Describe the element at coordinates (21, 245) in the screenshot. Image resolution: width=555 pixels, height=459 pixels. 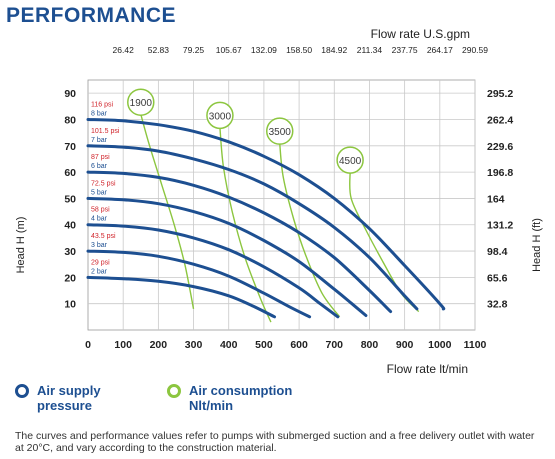
I see `y-left-axis-title: Head H (m)` at that location.